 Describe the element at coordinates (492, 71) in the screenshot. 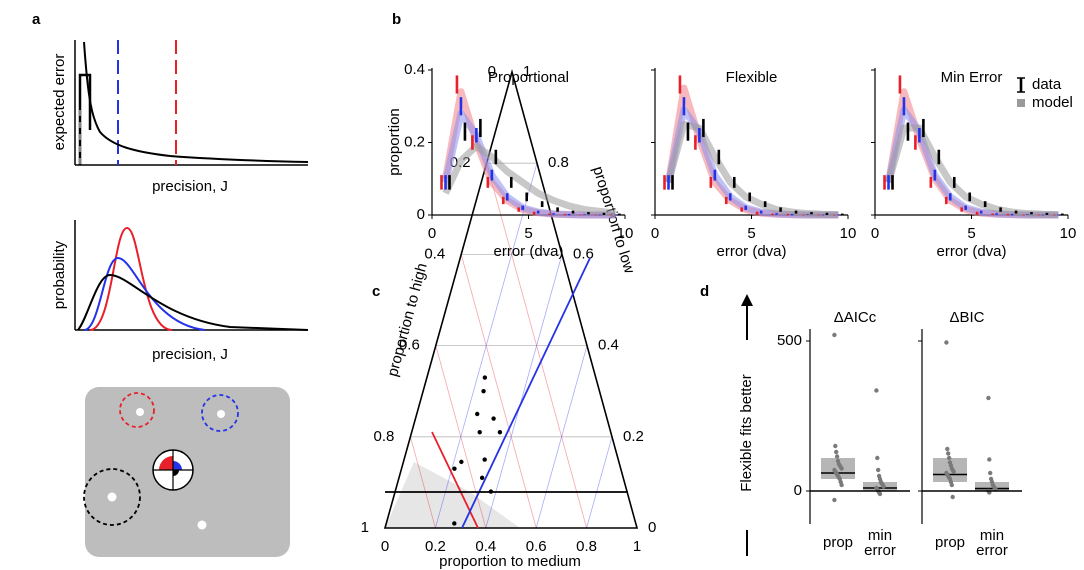

I see `tick-label-high: 0` at that location.